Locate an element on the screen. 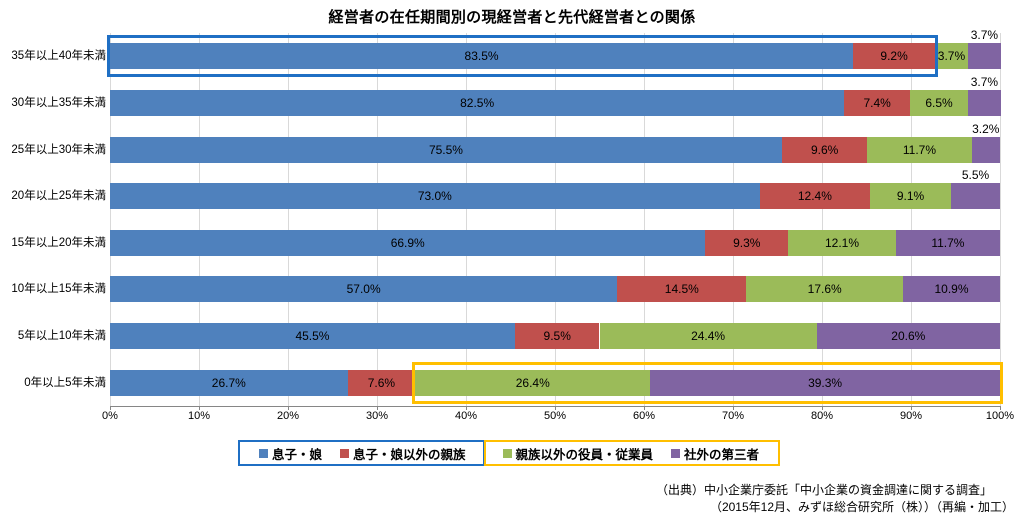 This screenshot has height=522, width=1024. bar-segment: 9.1% is located at coordinates (911, 196).